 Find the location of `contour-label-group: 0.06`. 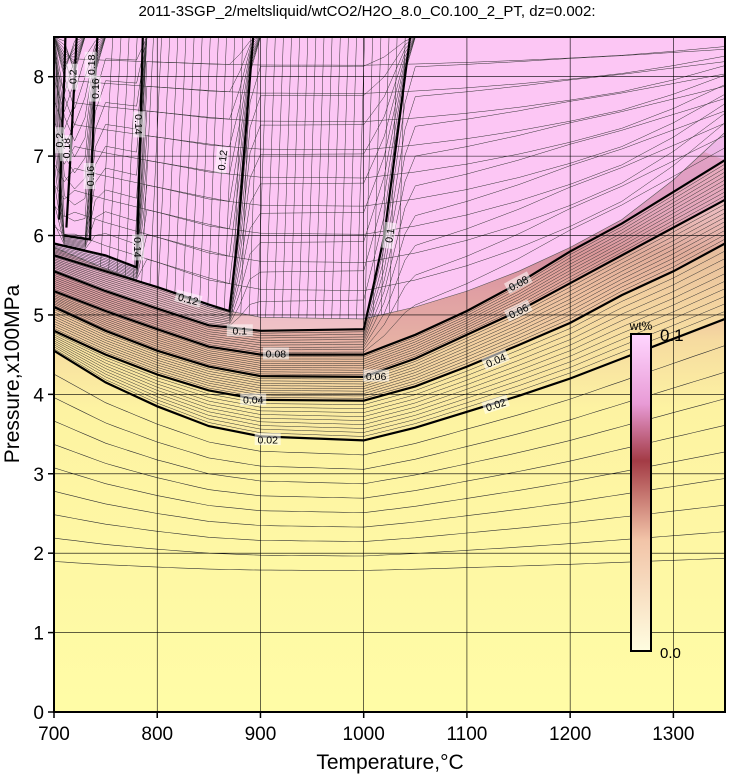

contour-label-group: 0.06 is located at coordinates (376, 376).